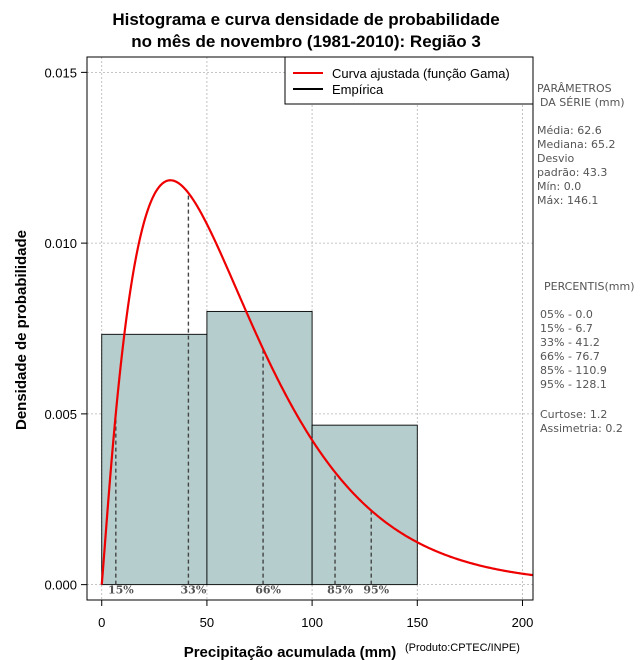  Describe the element at coordinates (417, 622) in the screenshot. I see `x-tick-label: 150` at that location.